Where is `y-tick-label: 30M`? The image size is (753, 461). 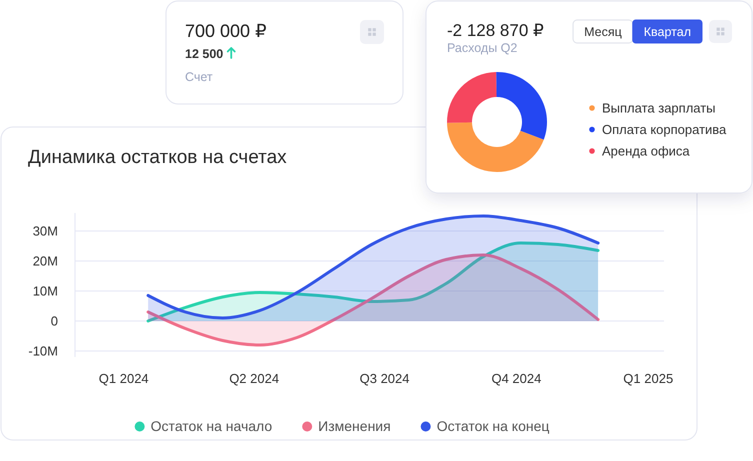
y-tick-label: 30M is located at coordinates (45, 231).